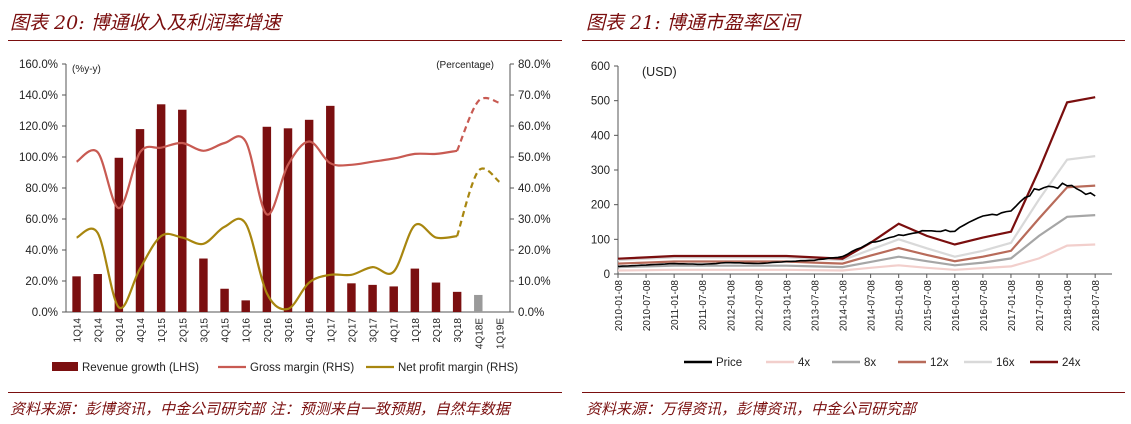 The height and width of the screenshot is (424, 1131). Describe the element at coordinates (1012, 306) in the screenshot. I see `x-tick-label: 2017-01-08` at that location.